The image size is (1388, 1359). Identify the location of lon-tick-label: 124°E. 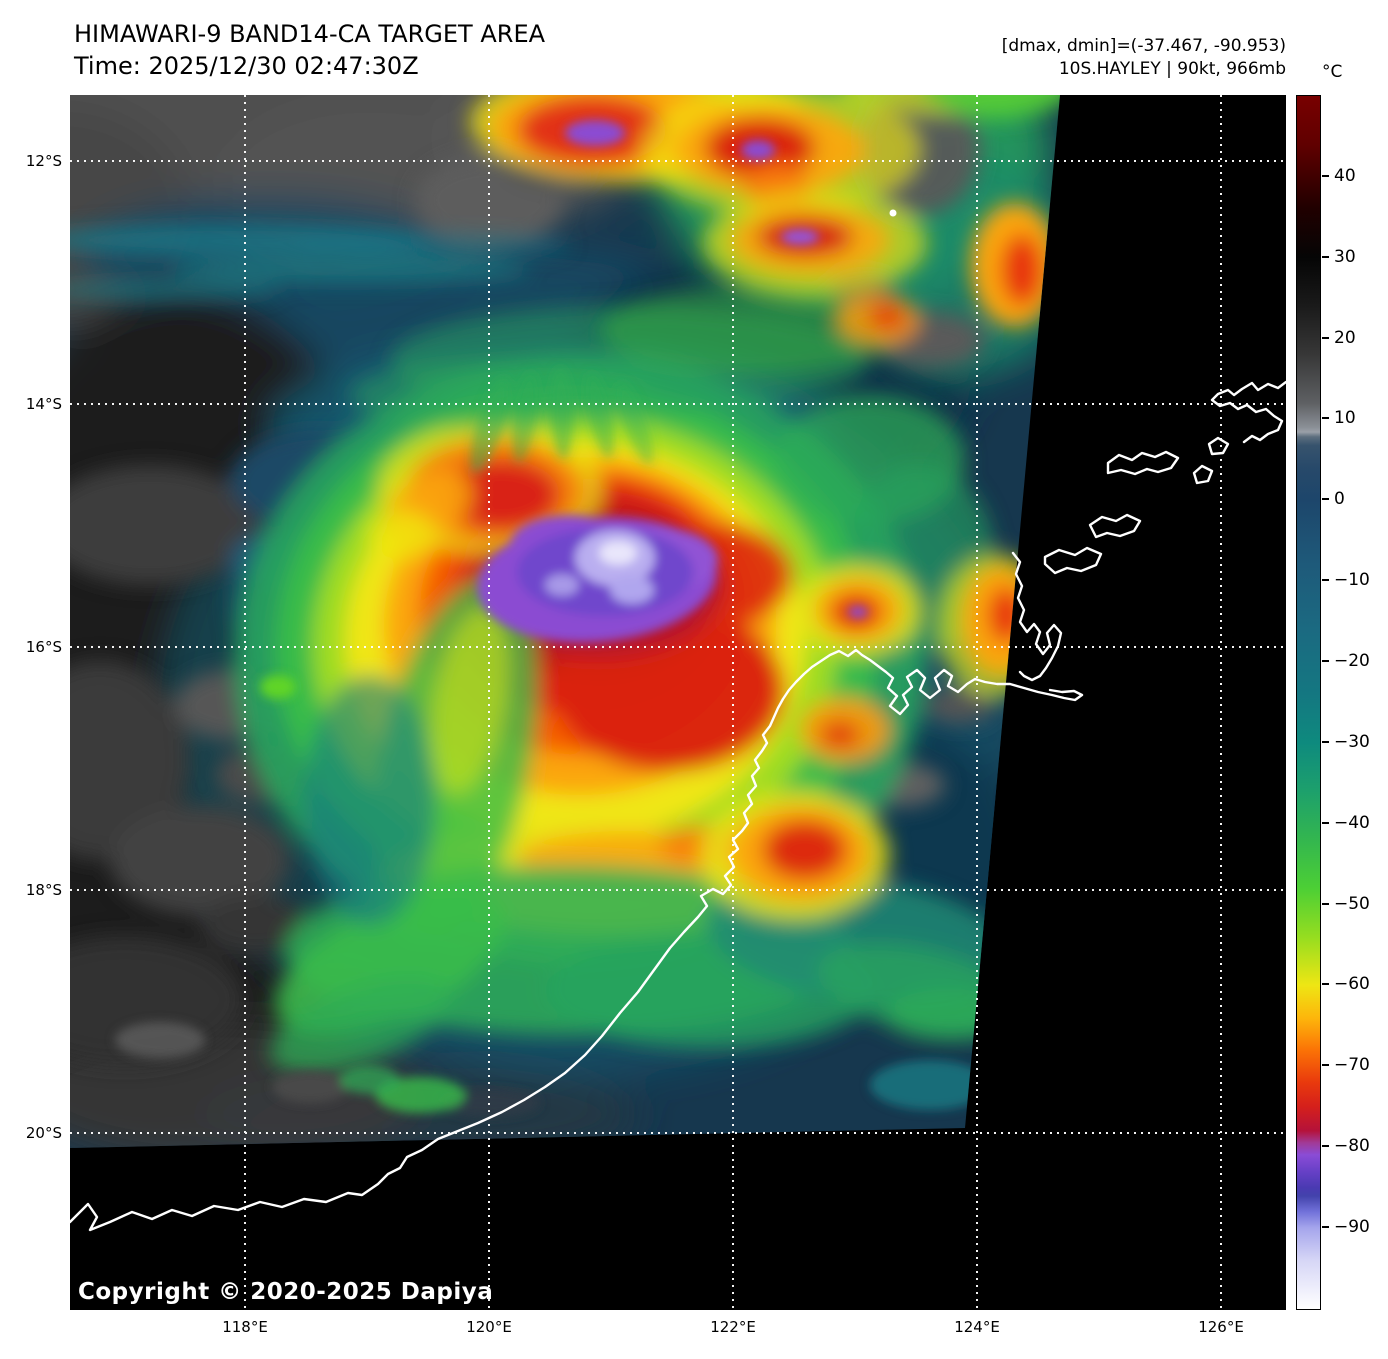
(977, 1327).